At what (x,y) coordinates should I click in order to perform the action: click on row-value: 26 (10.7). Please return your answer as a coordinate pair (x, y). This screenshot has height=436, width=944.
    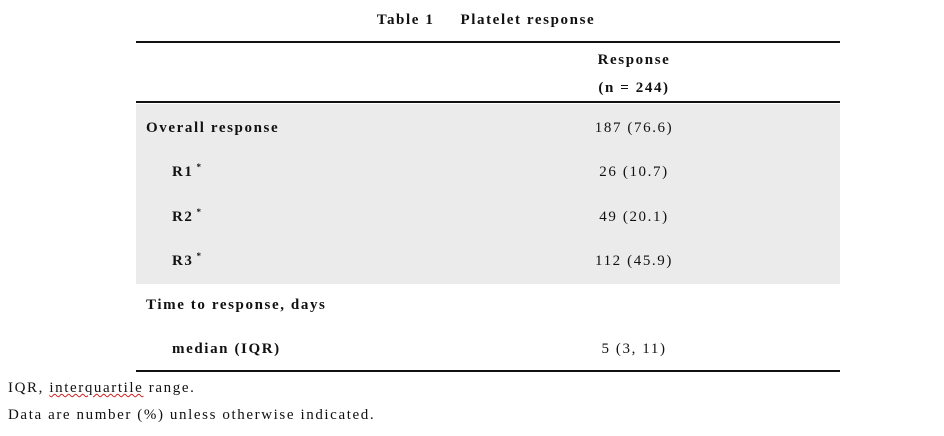
    Looking at the image, I should click on (634, 172).